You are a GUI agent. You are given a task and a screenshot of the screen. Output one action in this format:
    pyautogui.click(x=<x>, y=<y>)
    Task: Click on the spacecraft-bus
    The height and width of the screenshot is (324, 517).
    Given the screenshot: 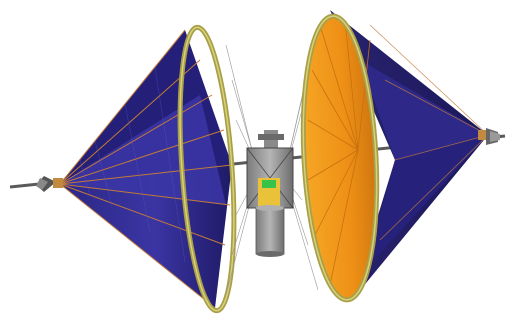 What is the action you would take?
    pyautogui.click(x=270, y=193)
    